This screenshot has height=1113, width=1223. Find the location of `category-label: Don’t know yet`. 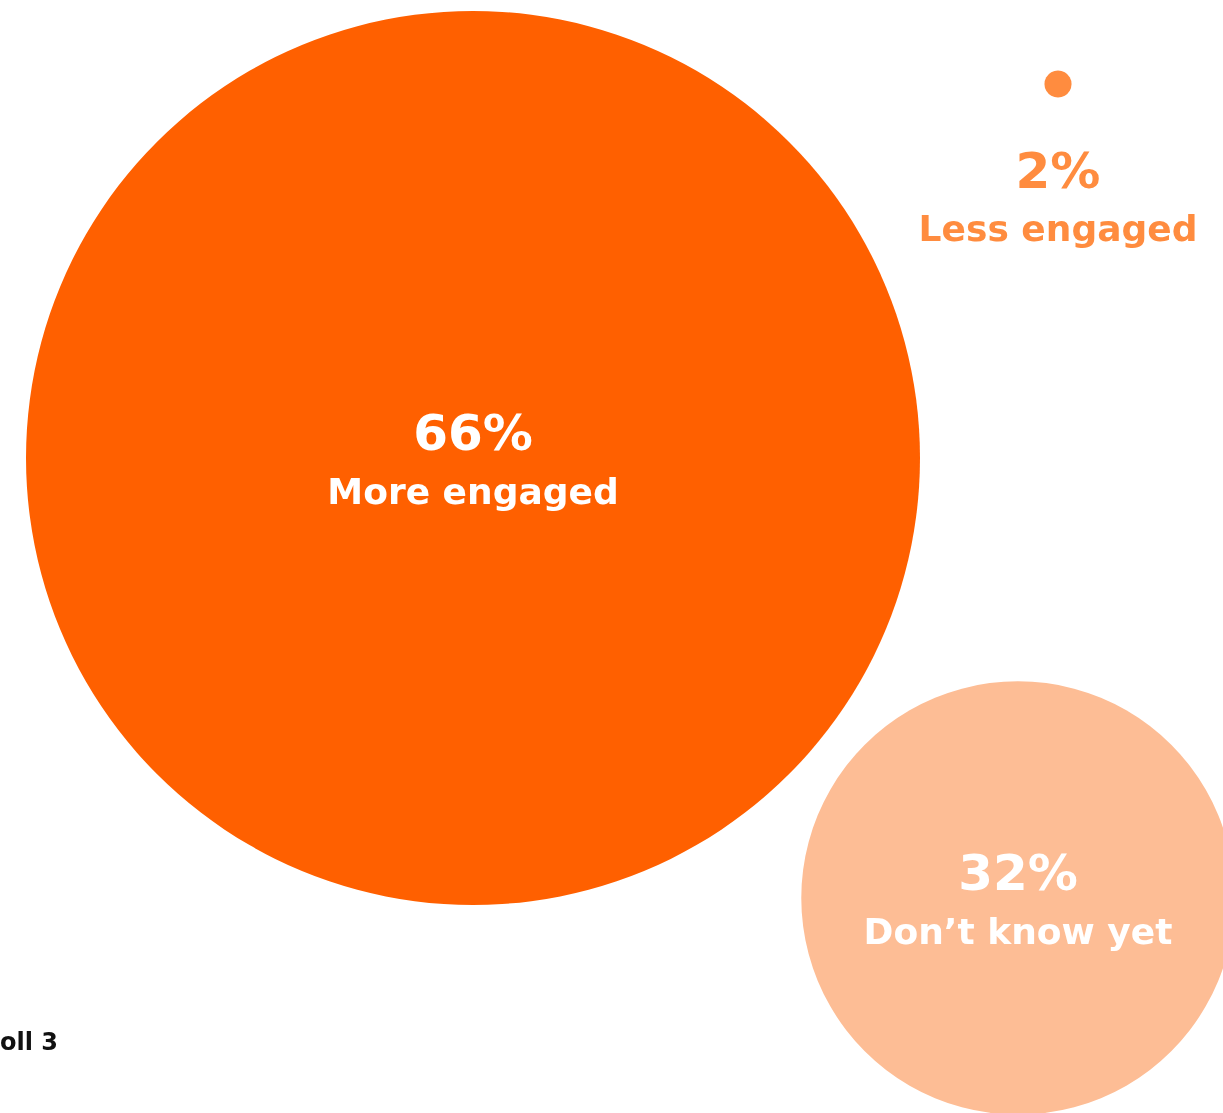

category-label: Don’t know yet is located at coordinates (1018, 931).